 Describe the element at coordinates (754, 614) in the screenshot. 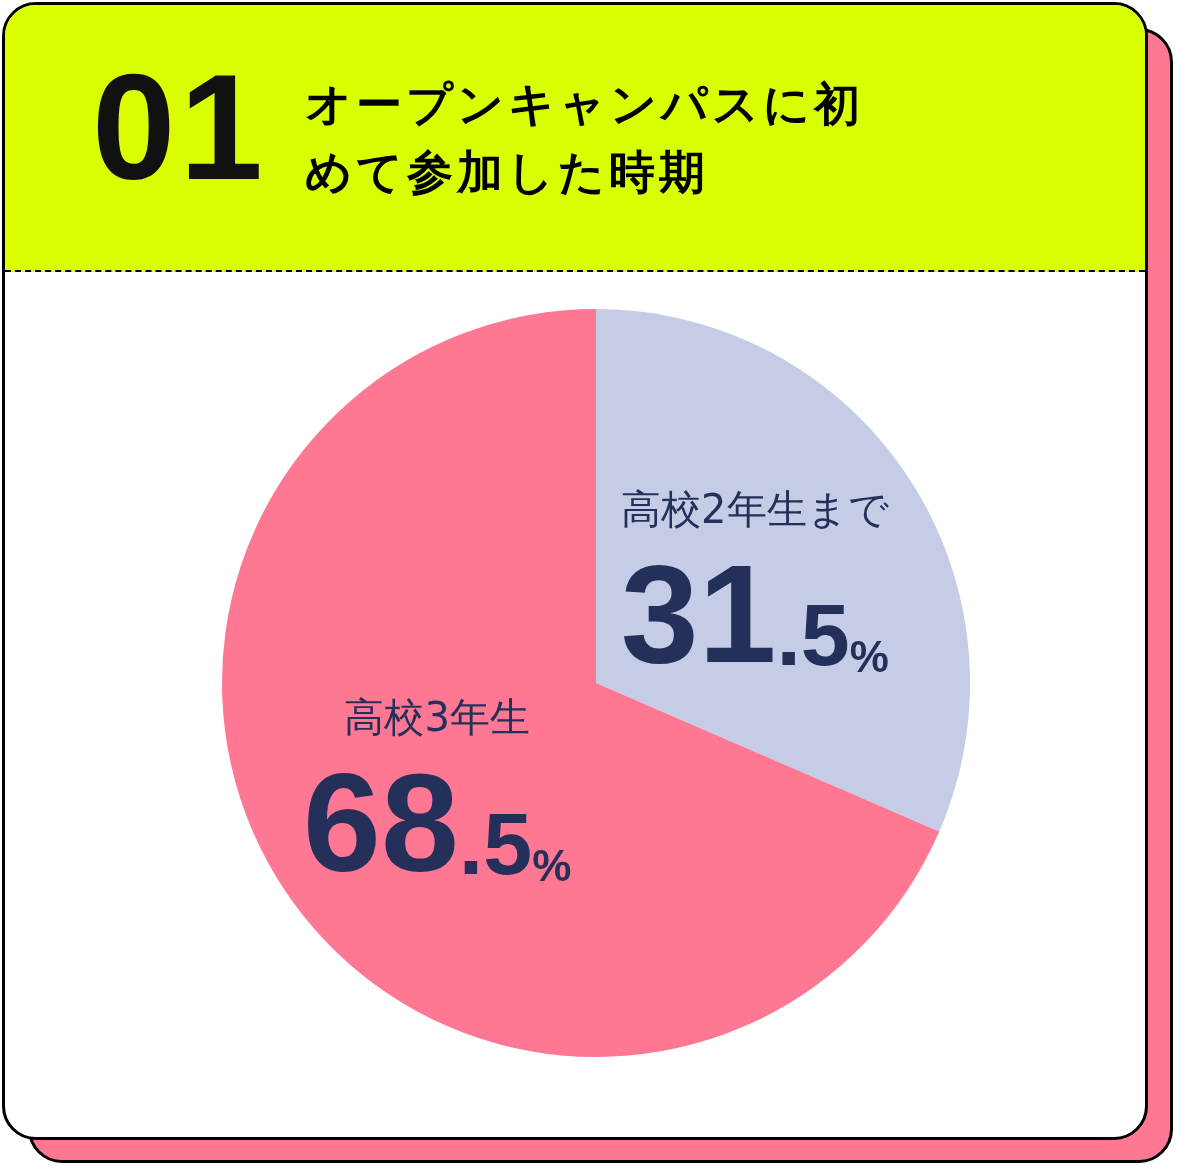

I see `data-label: 31.5%` at that location.